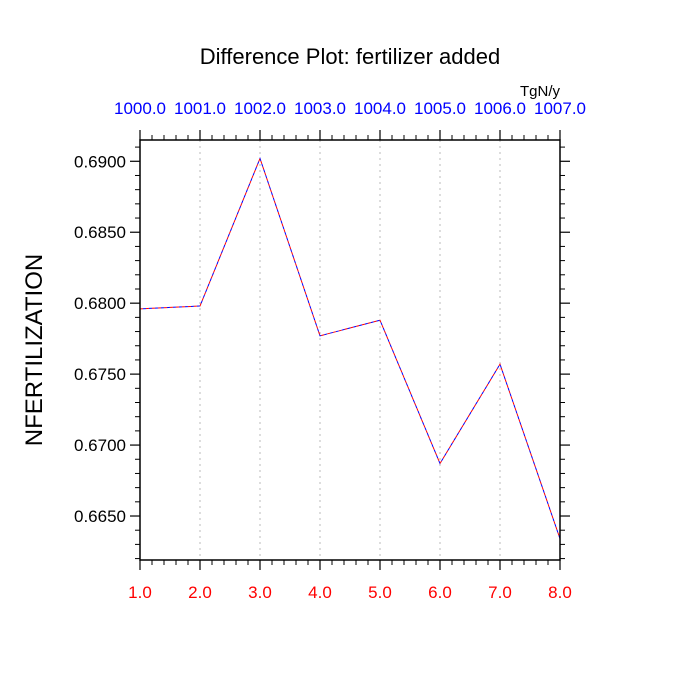  Describe the element at coordinates (320, 108) in the screenshot. I see `x-tick-label-top-4: 1003.0` at that location.